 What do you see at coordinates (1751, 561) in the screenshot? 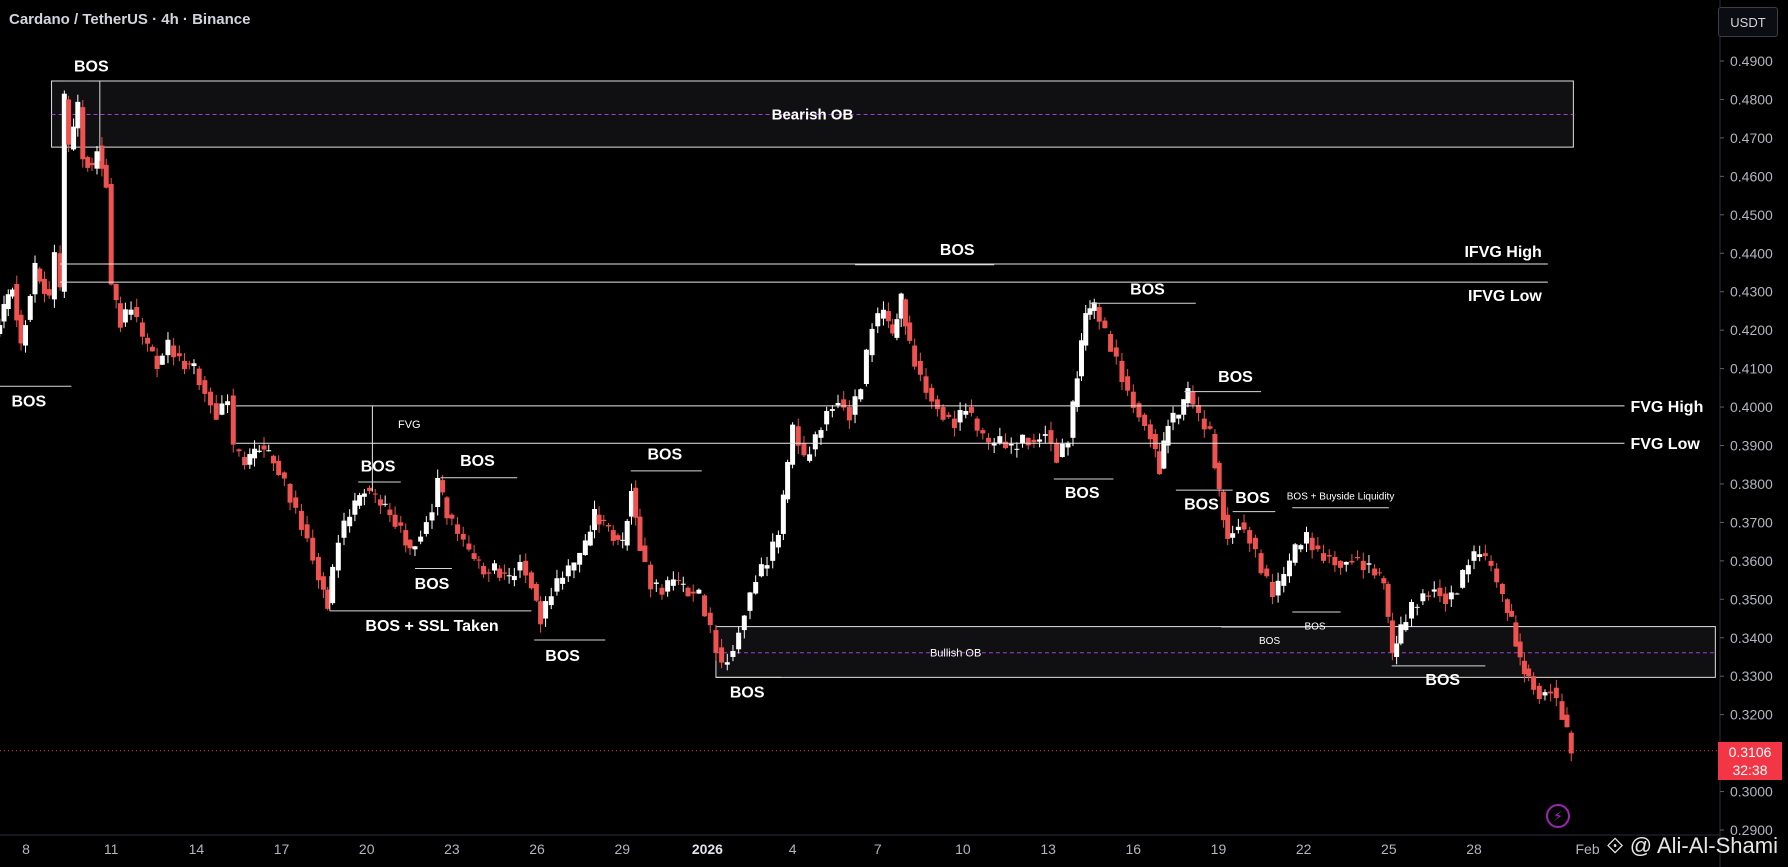
I see `price-tick-label: 0.3600` at bounding box center [1751, 561].